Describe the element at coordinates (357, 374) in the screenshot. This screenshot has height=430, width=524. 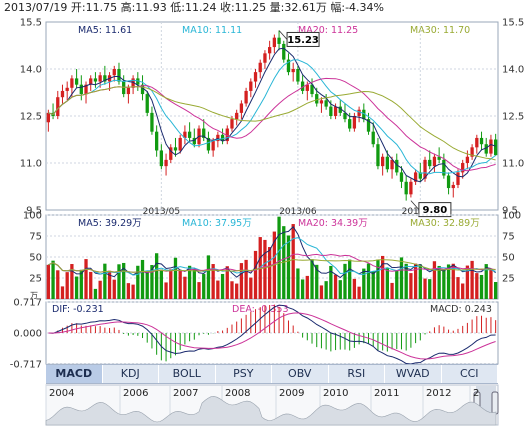
I see `tab-rsi: RSI` at that location.